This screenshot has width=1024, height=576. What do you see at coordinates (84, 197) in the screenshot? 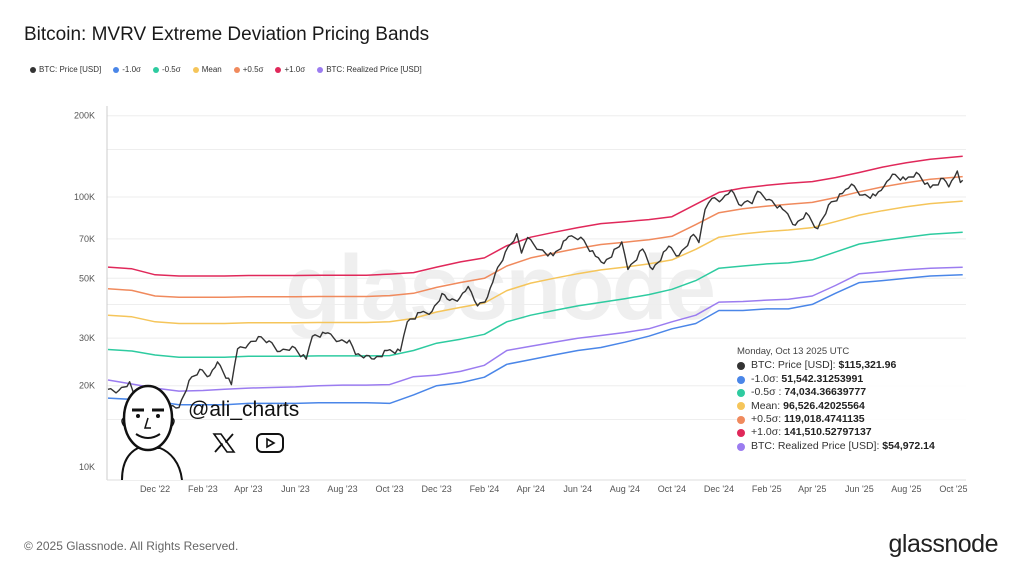
I see `y-tick-label: 100K` at bounding box center [84, 197].